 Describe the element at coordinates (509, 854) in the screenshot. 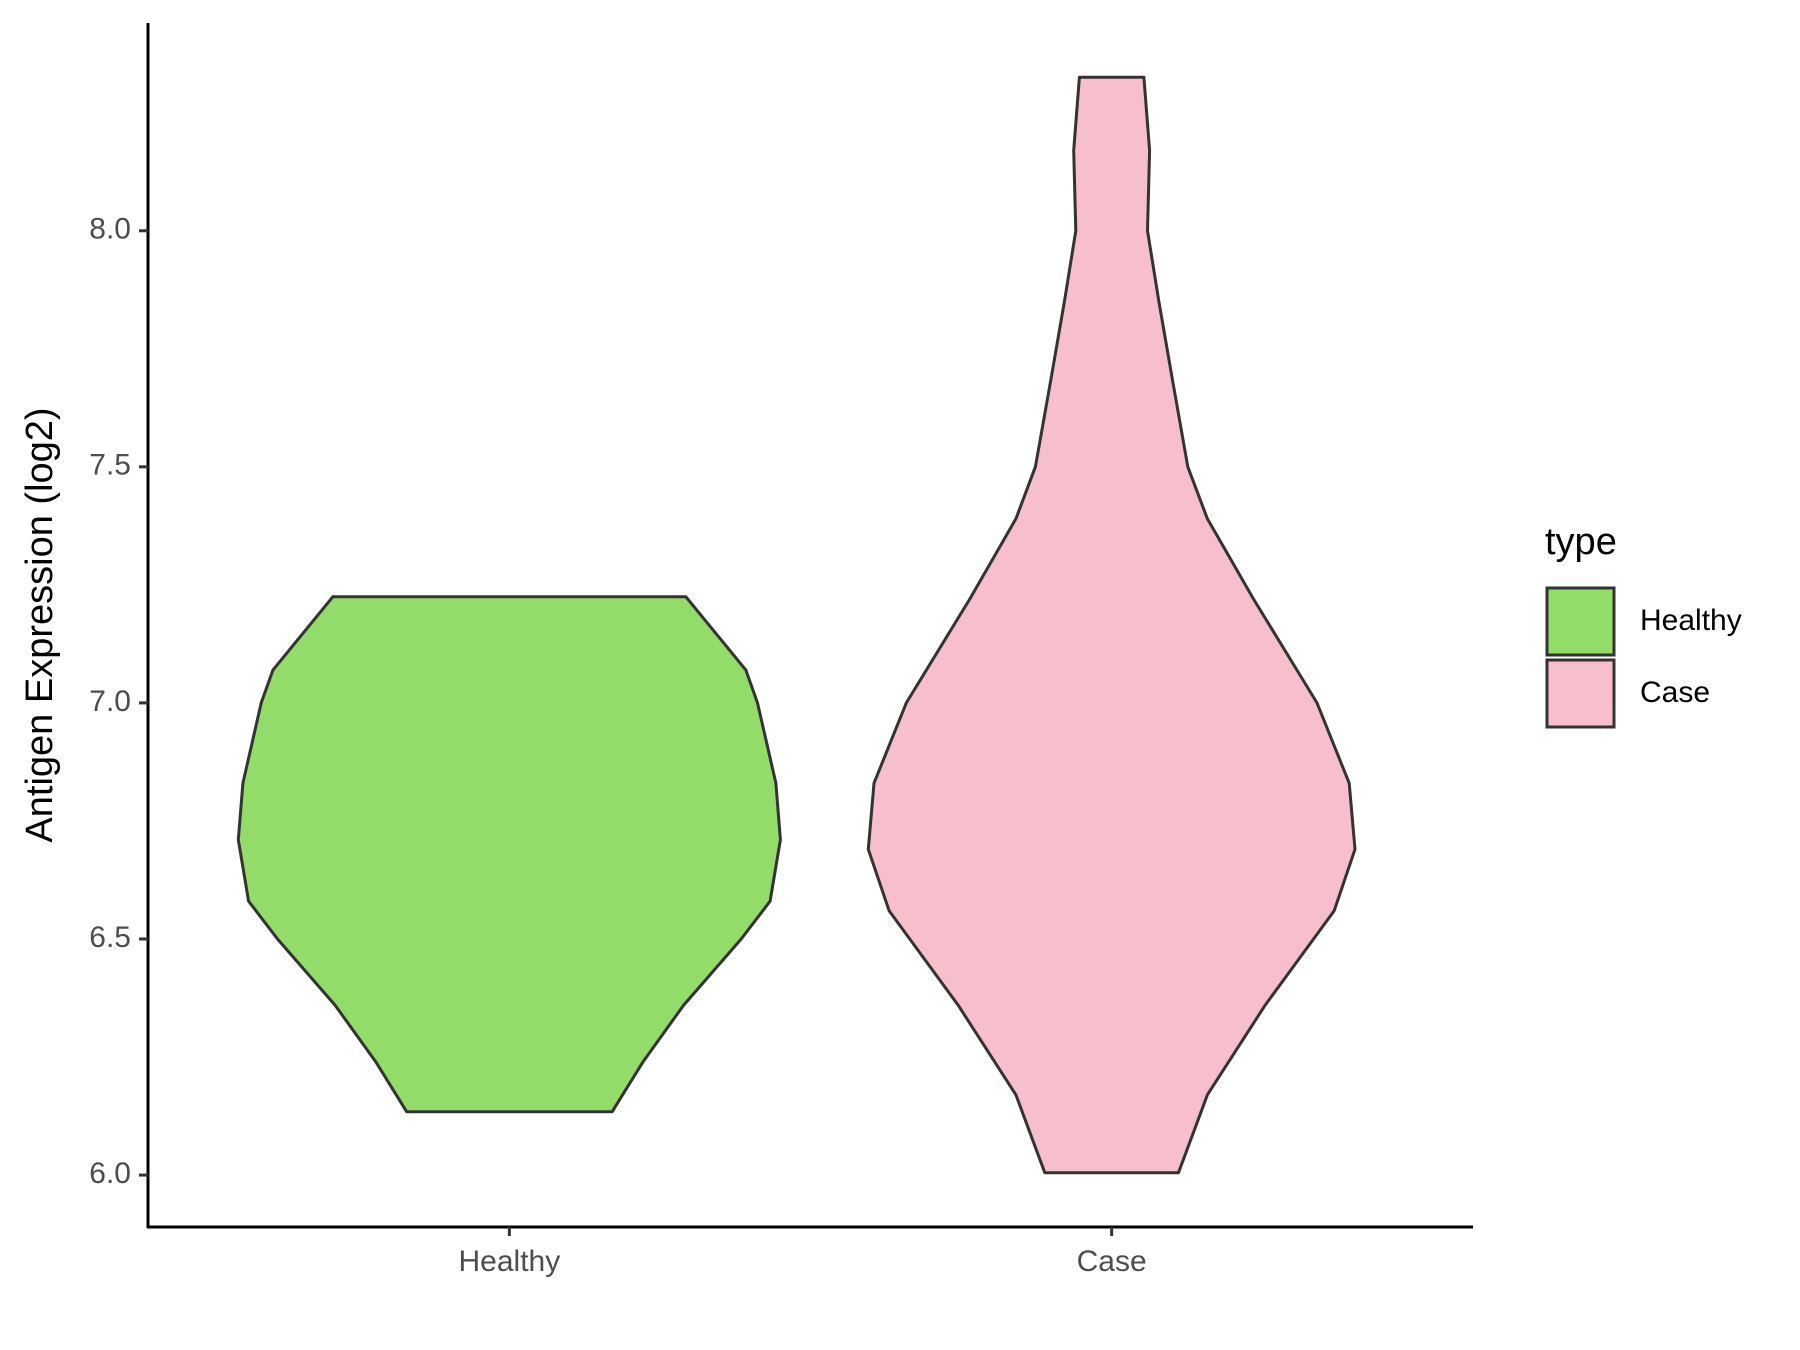

I see `violin` at that location.